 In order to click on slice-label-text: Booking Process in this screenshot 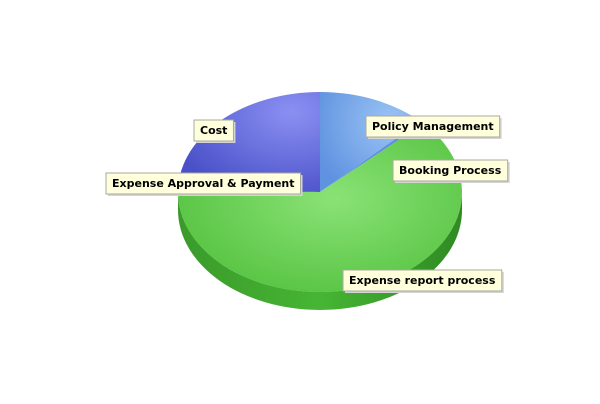, I will do `click(450, 170)`.